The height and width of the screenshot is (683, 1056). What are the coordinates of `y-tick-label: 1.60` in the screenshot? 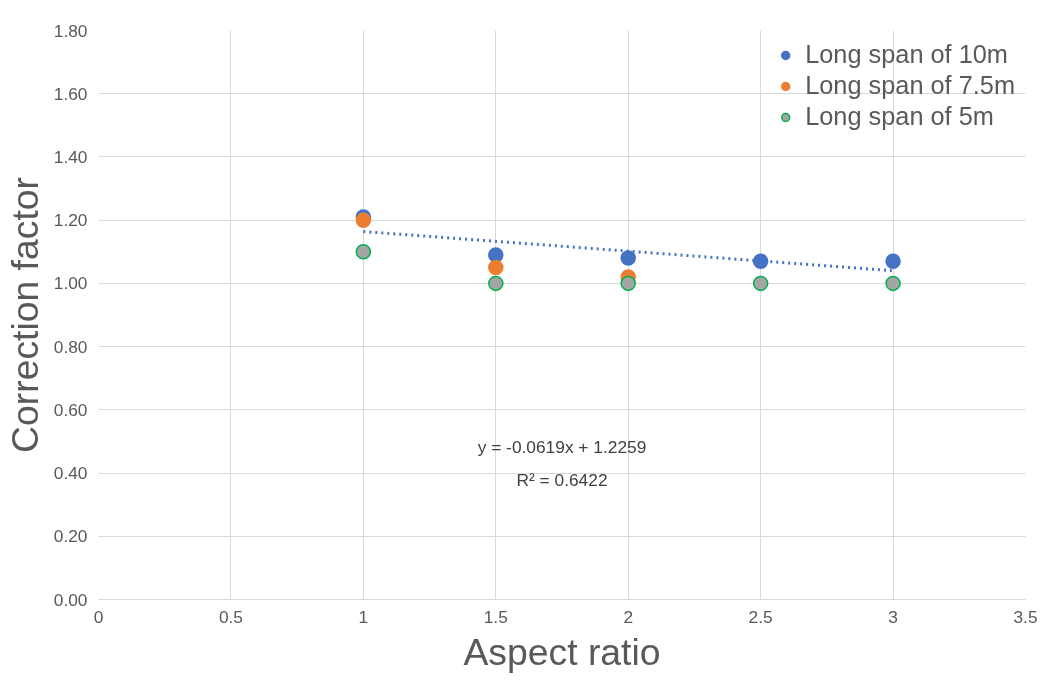 It's located at (70, 93).